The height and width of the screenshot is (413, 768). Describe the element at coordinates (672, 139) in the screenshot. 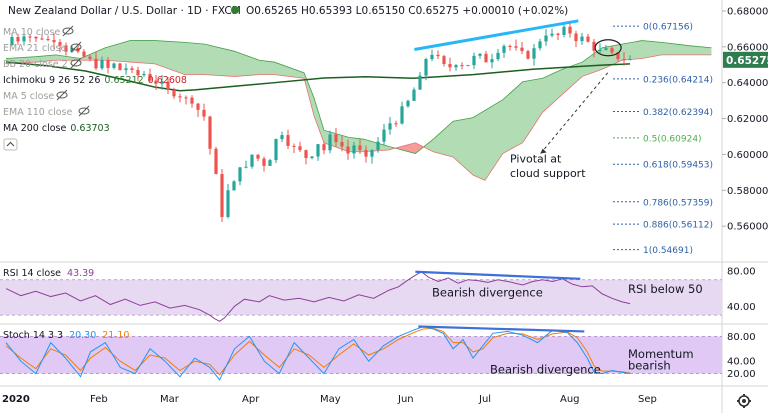

I see `fib-level-label: 0.5(0.60924)` at that location.